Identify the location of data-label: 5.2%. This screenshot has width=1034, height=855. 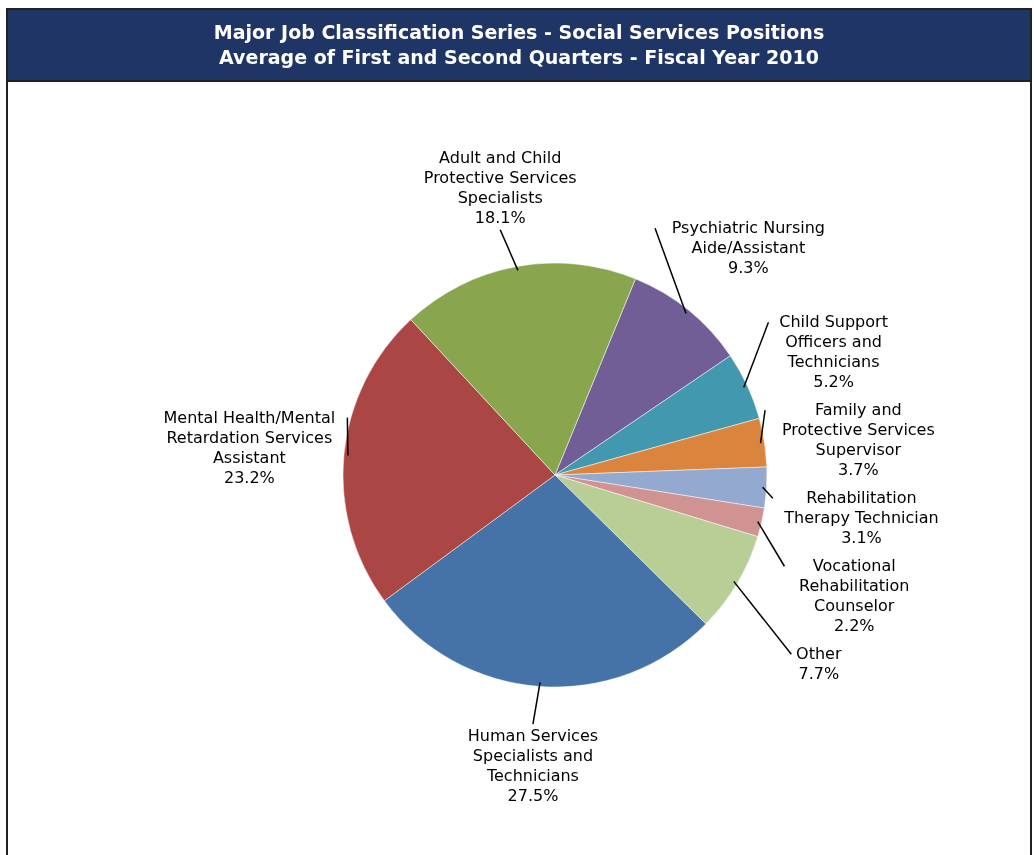
(833, 382).